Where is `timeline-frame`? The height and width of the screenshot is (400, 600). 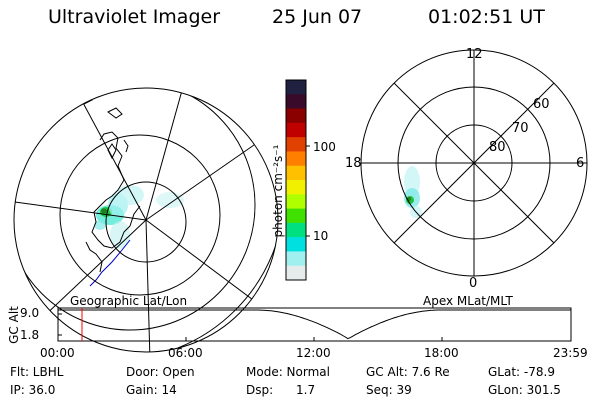 timeline-frame is located at coordinates (314, 324).